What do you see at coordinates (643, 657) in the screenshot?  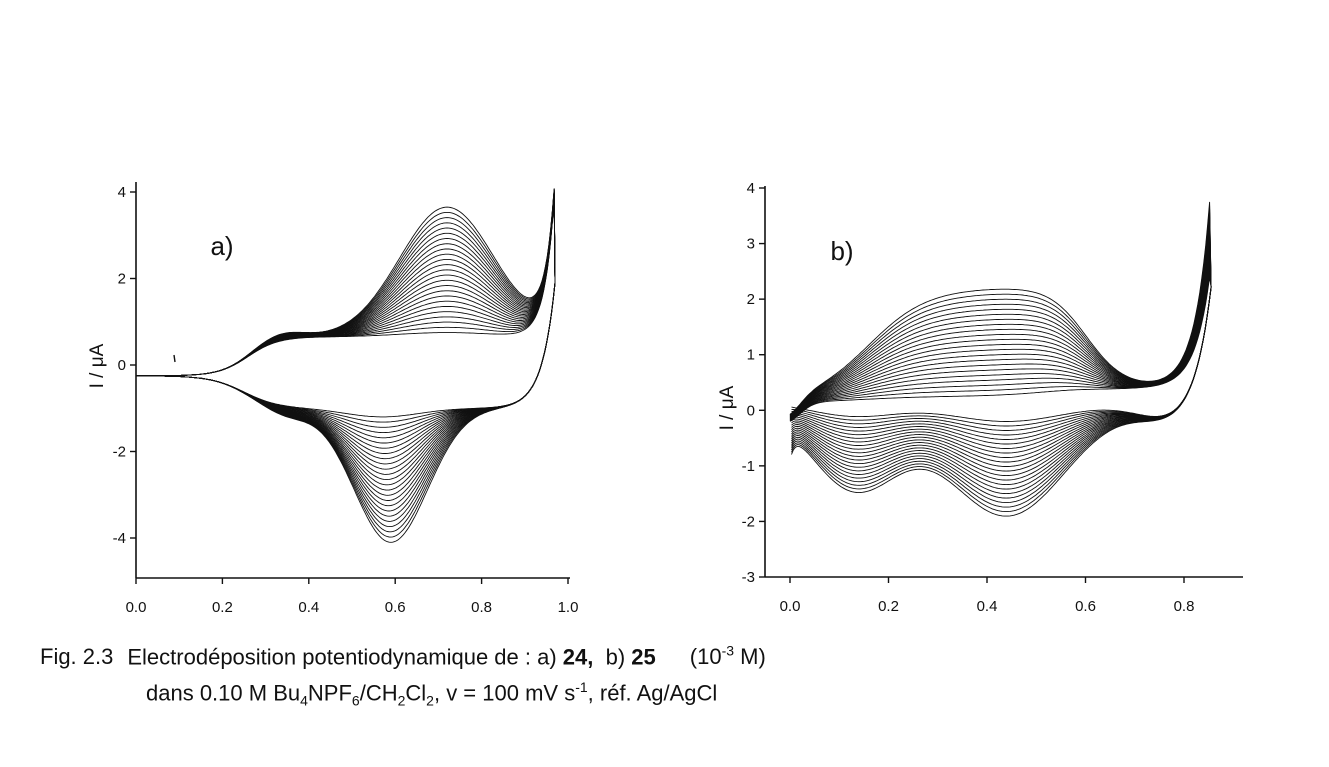 I see `compound-b-label: 25` at bounding box center [643, 657].